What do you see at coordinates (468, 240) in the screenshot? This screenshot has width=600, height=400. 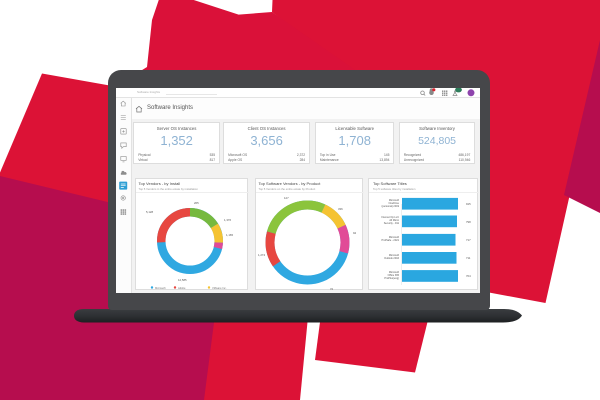 I see `svg-text: 717` at bounding box center [468, 240].